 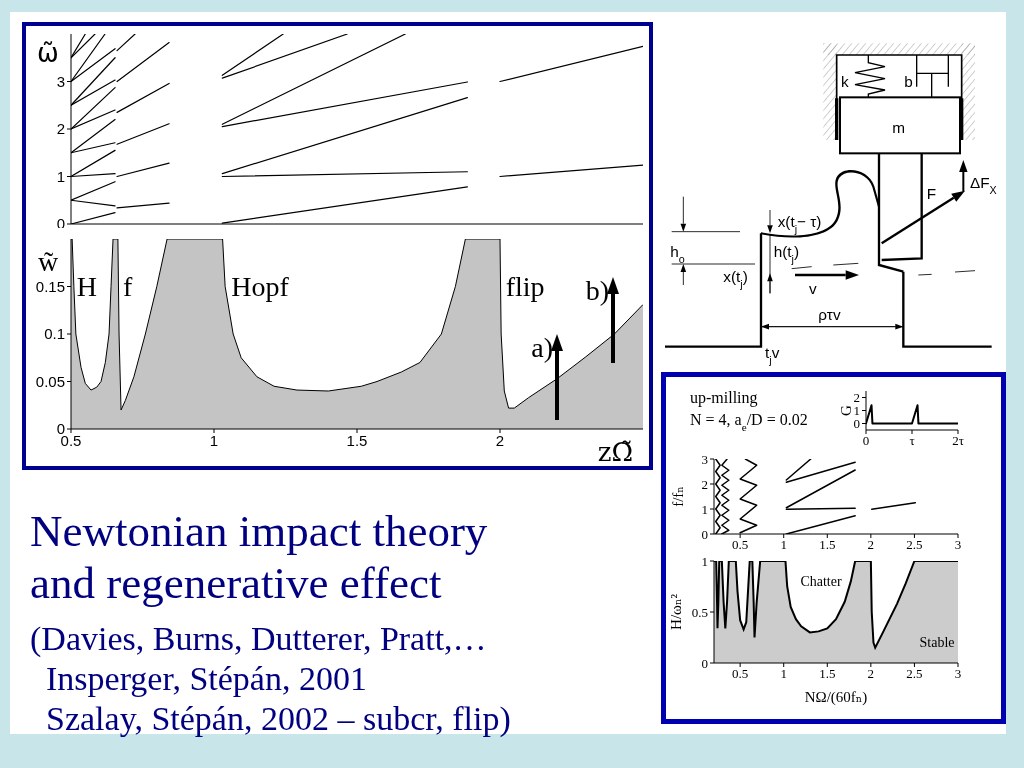 I want to click on text: Newtonian impact theory and regenerative effect, so click(x=259, y=557).